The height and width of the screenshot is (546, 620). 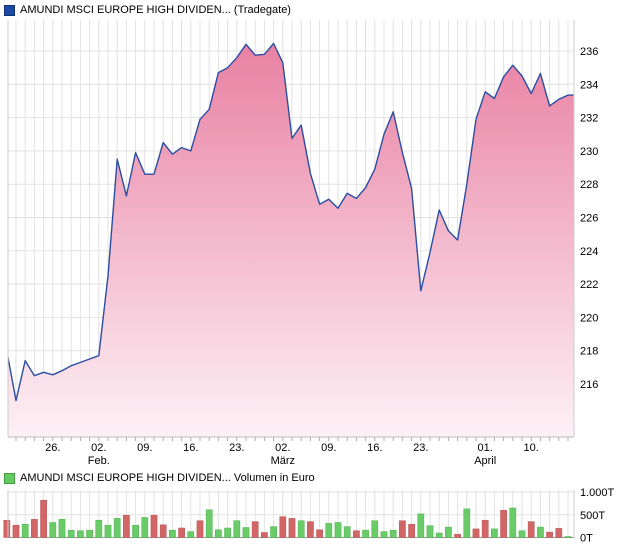 What do you see at coordinates (9, 10) in the screenshot?
I see `price-series-legend-icon` at bounding box center [9, 10].